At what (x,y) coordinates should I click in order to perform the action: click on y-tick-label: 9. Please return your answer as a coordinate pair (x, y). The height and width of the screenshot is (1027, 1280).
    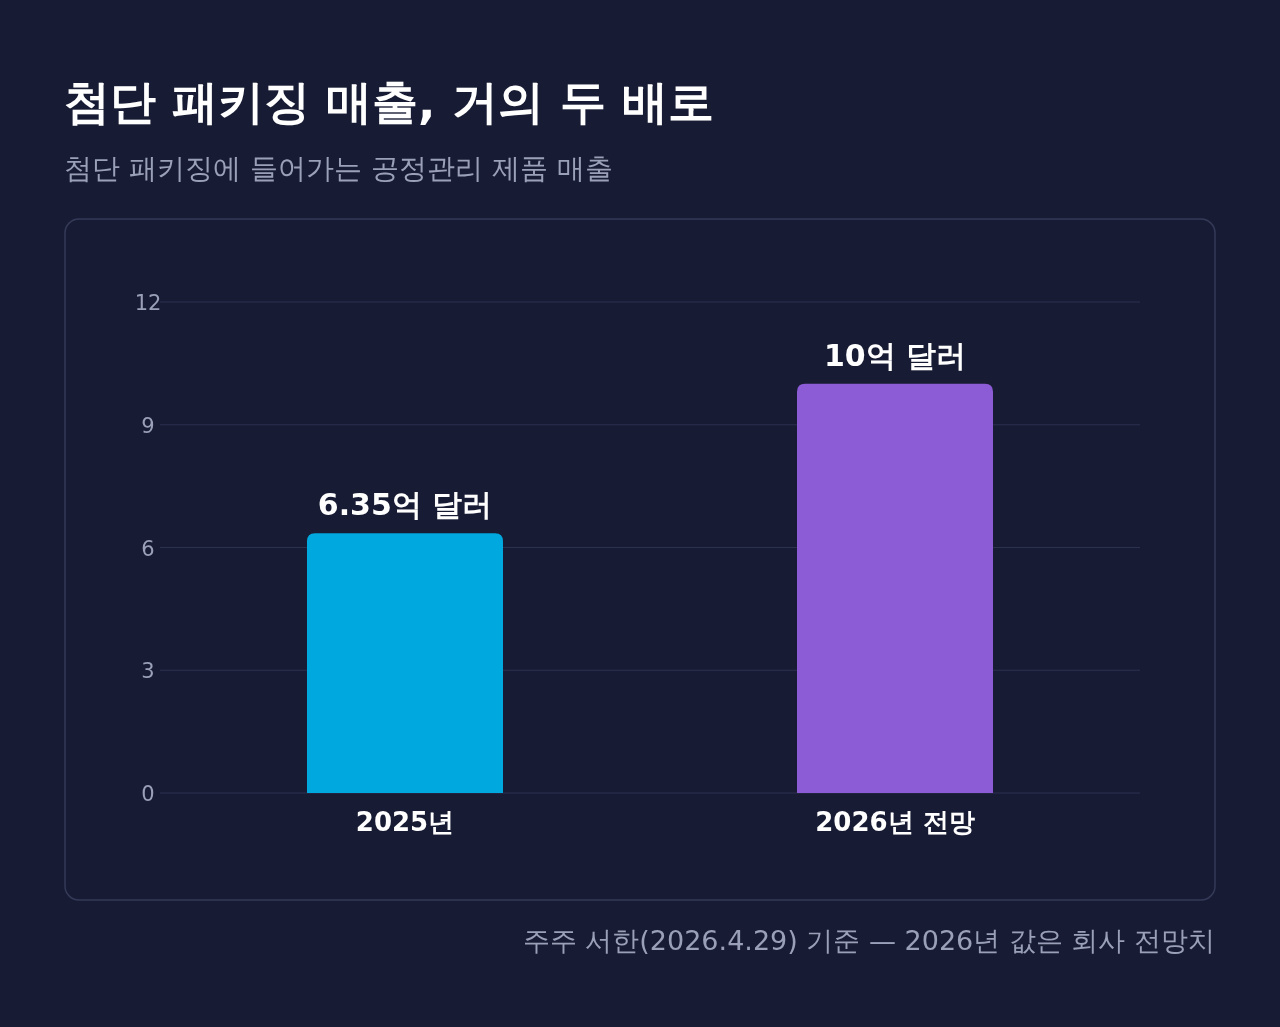
    Looking at the image, I should click on (148, 425).